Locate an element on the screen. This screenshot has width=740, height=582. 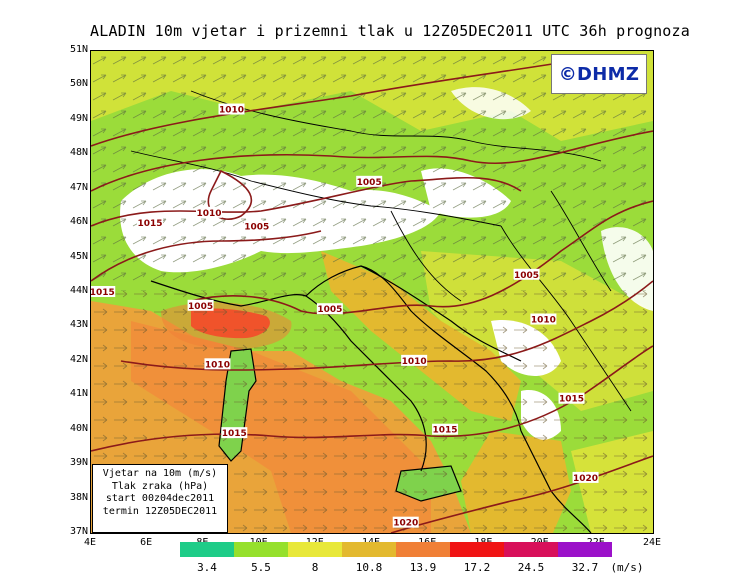
lat-tick-label: 40N is located at coordinates (78, 428).